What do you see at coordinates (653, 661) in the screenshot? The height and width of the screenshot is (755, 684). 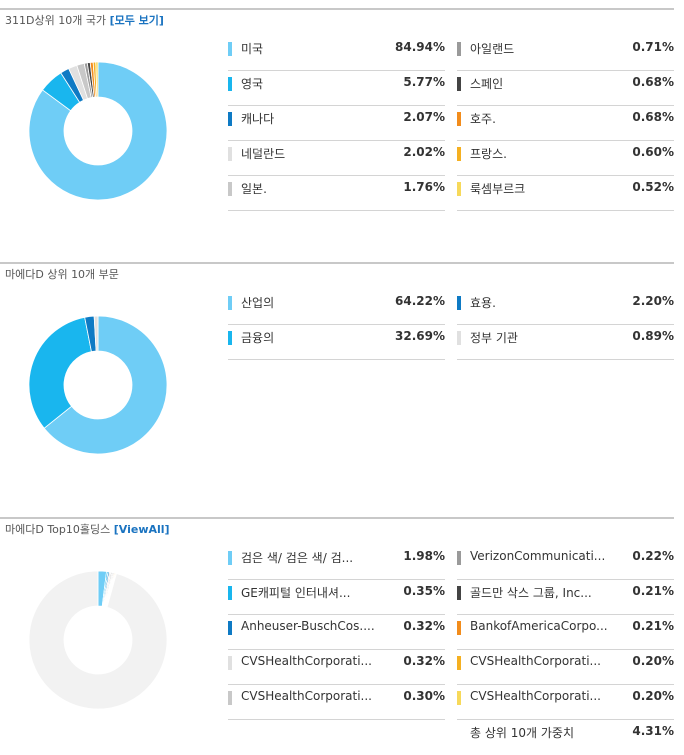 I see `legend-value: 0.20%` at bounding box center [653, 661].